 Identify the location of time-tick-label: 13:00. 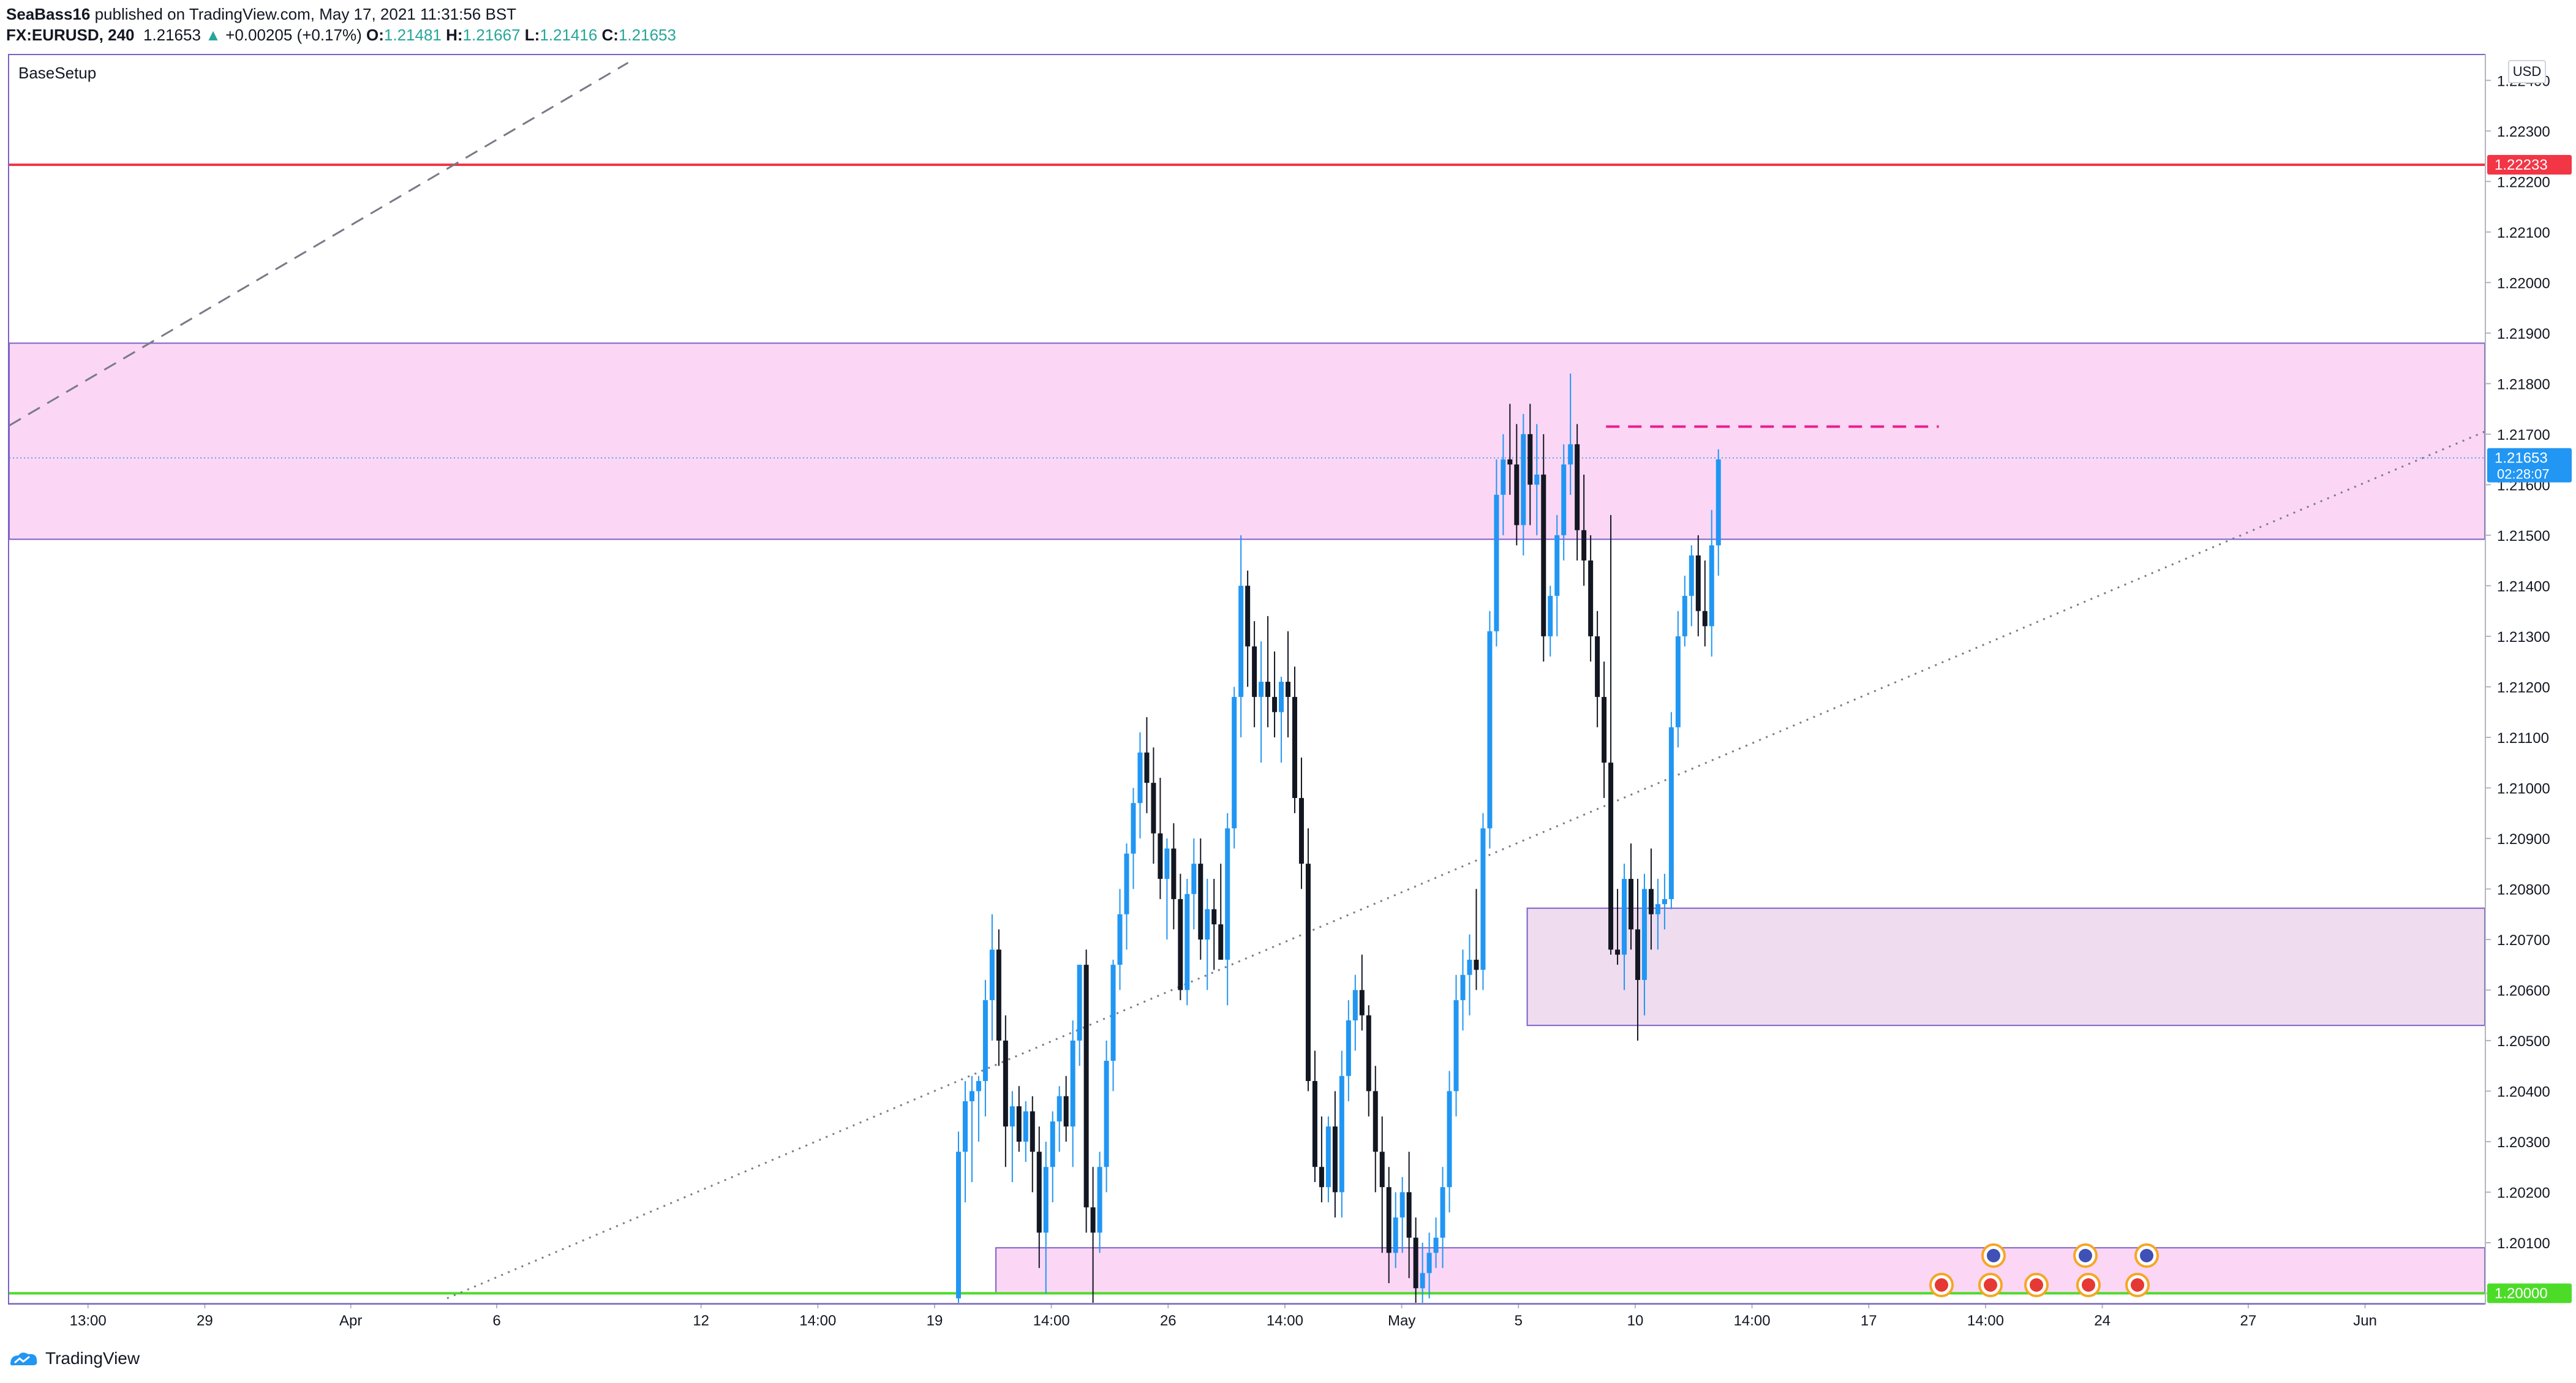
(89, 1321).